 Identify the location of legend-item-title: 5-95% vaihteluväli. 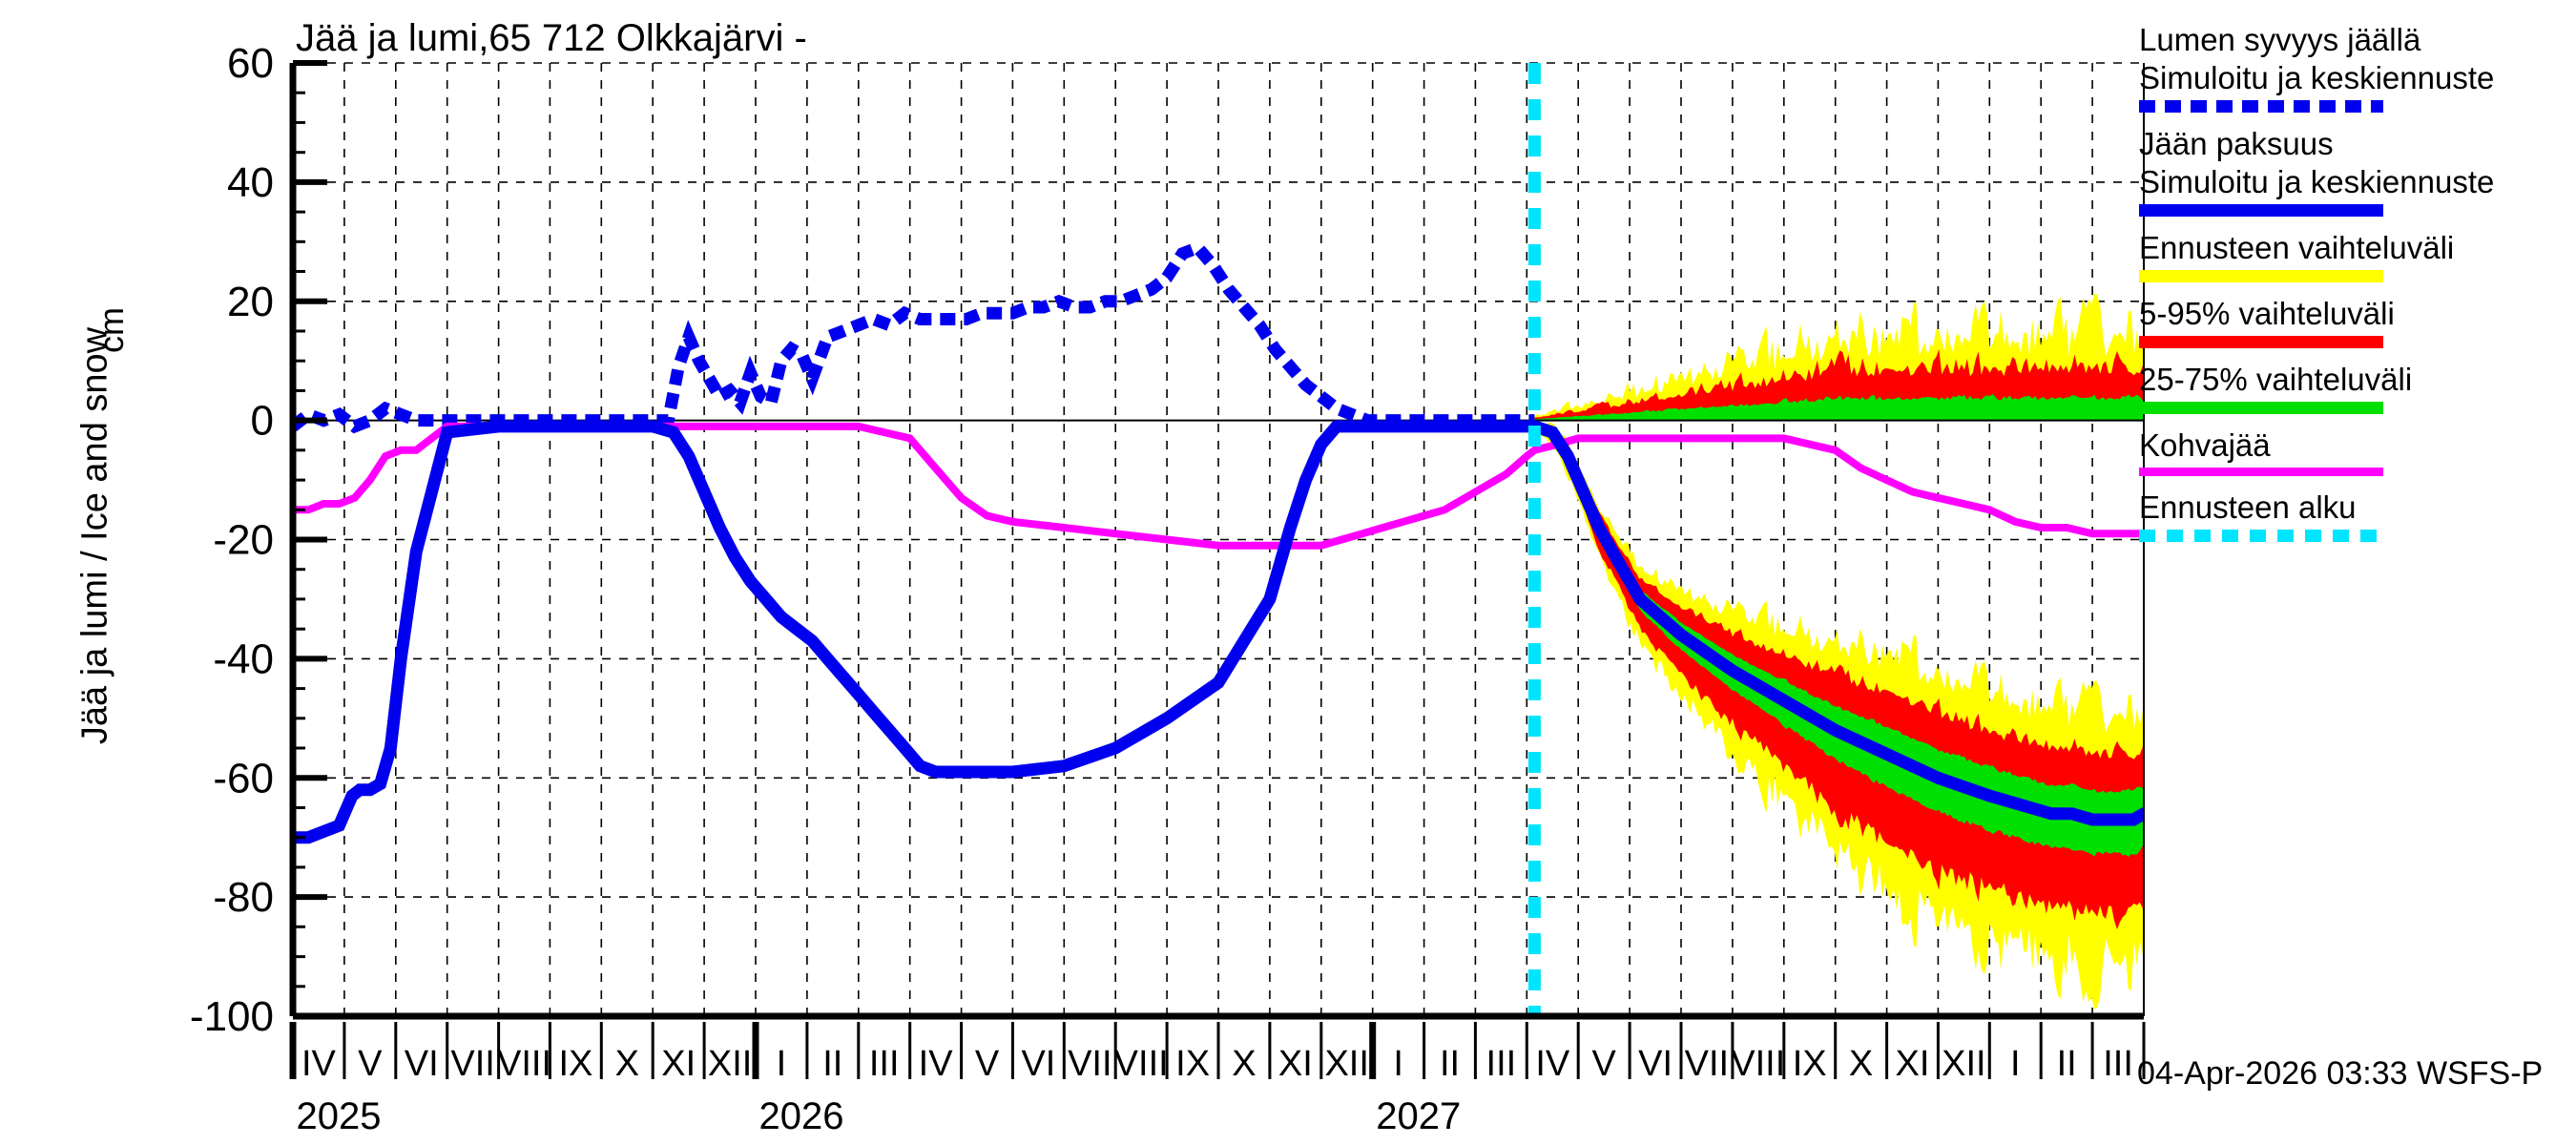
(2267, 313).